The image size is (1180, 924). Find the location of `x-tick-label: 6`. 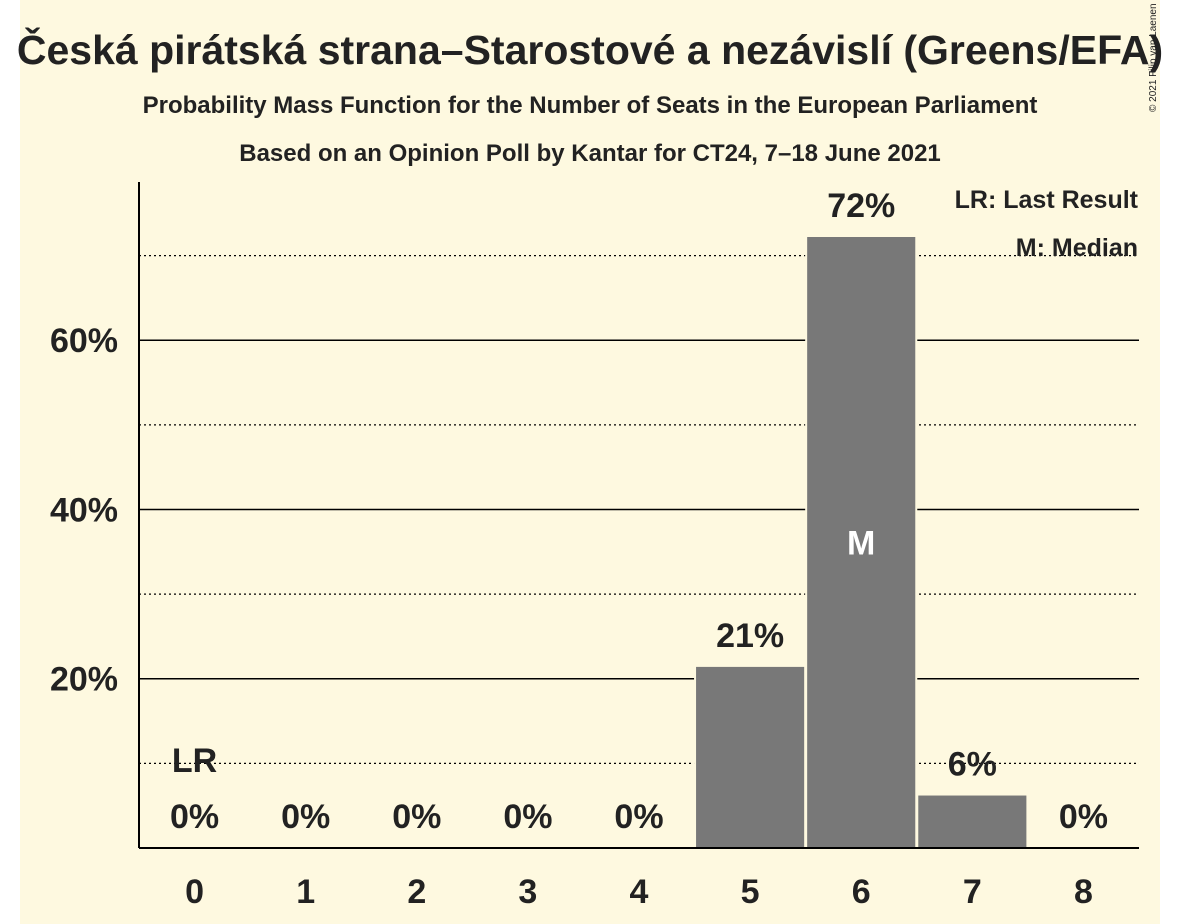

x-tick-label: 6 is located at coordinates (861, 892).